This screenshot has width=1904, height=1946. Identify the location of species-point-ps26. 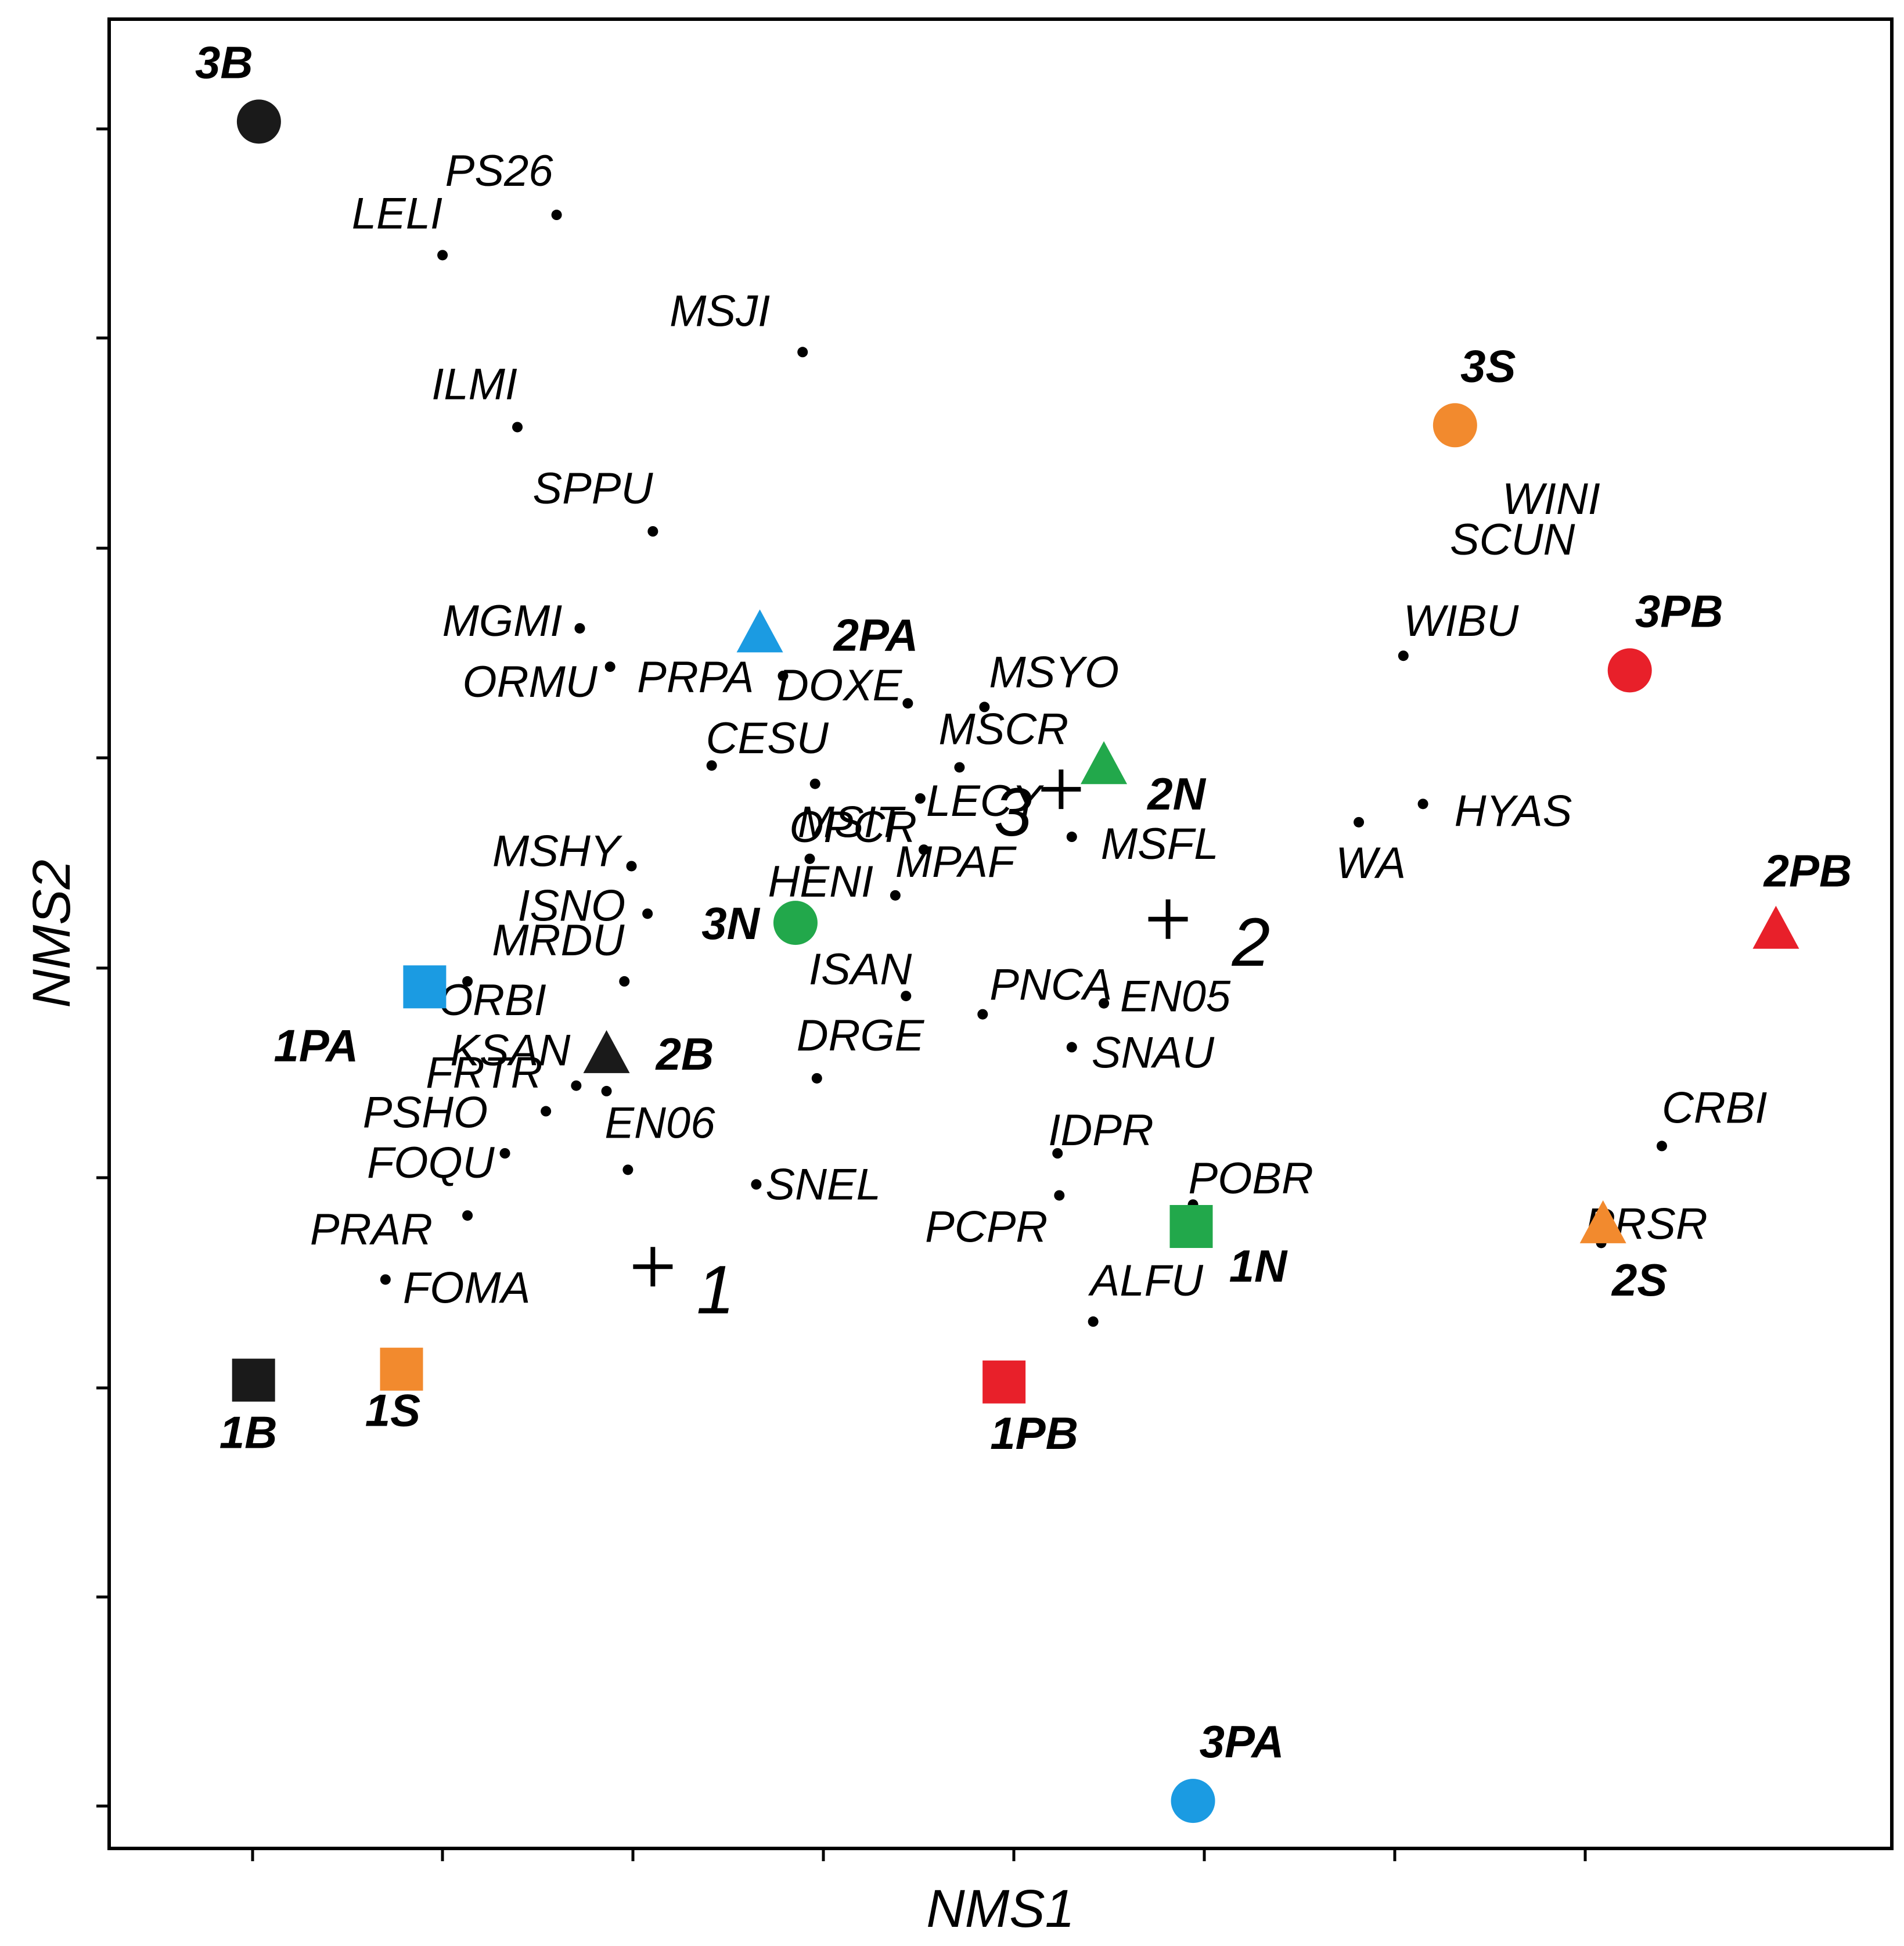
(556, 216).